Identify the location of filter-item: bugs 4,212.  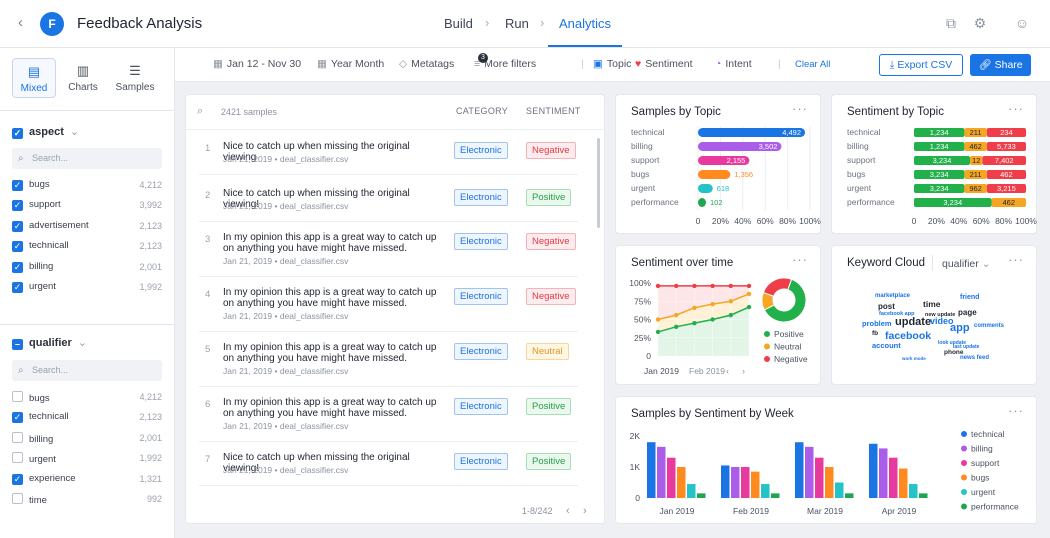
(87, 399).